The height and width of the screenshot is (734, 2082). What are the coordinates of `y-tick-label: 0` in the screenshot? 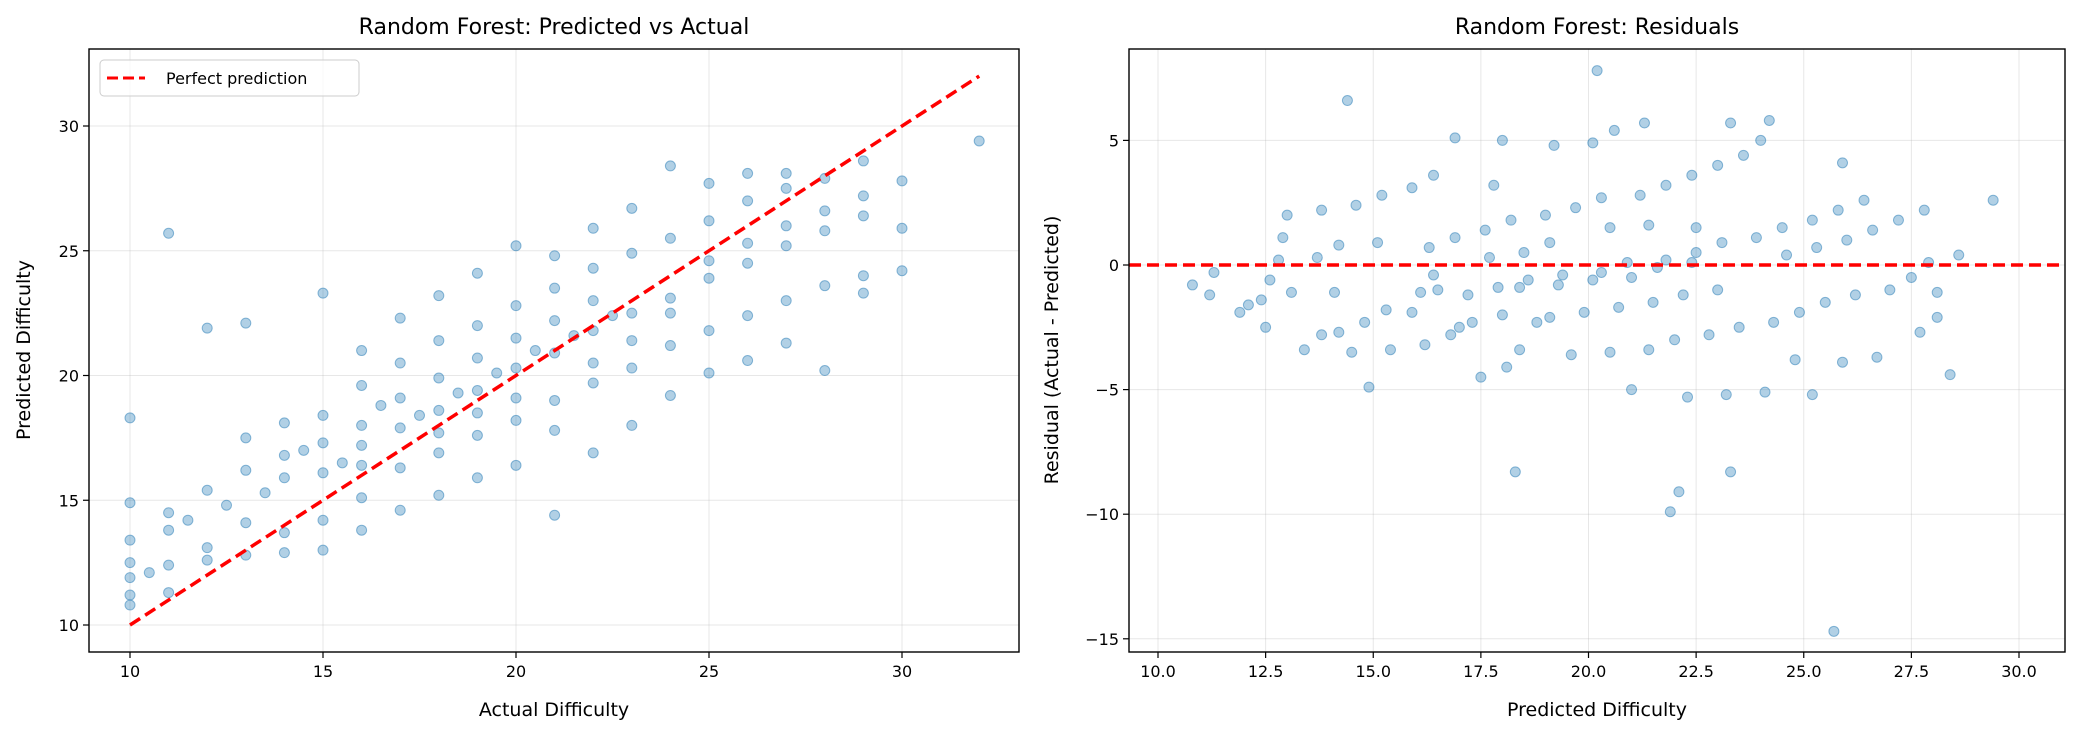 It's located at (1114, 265).